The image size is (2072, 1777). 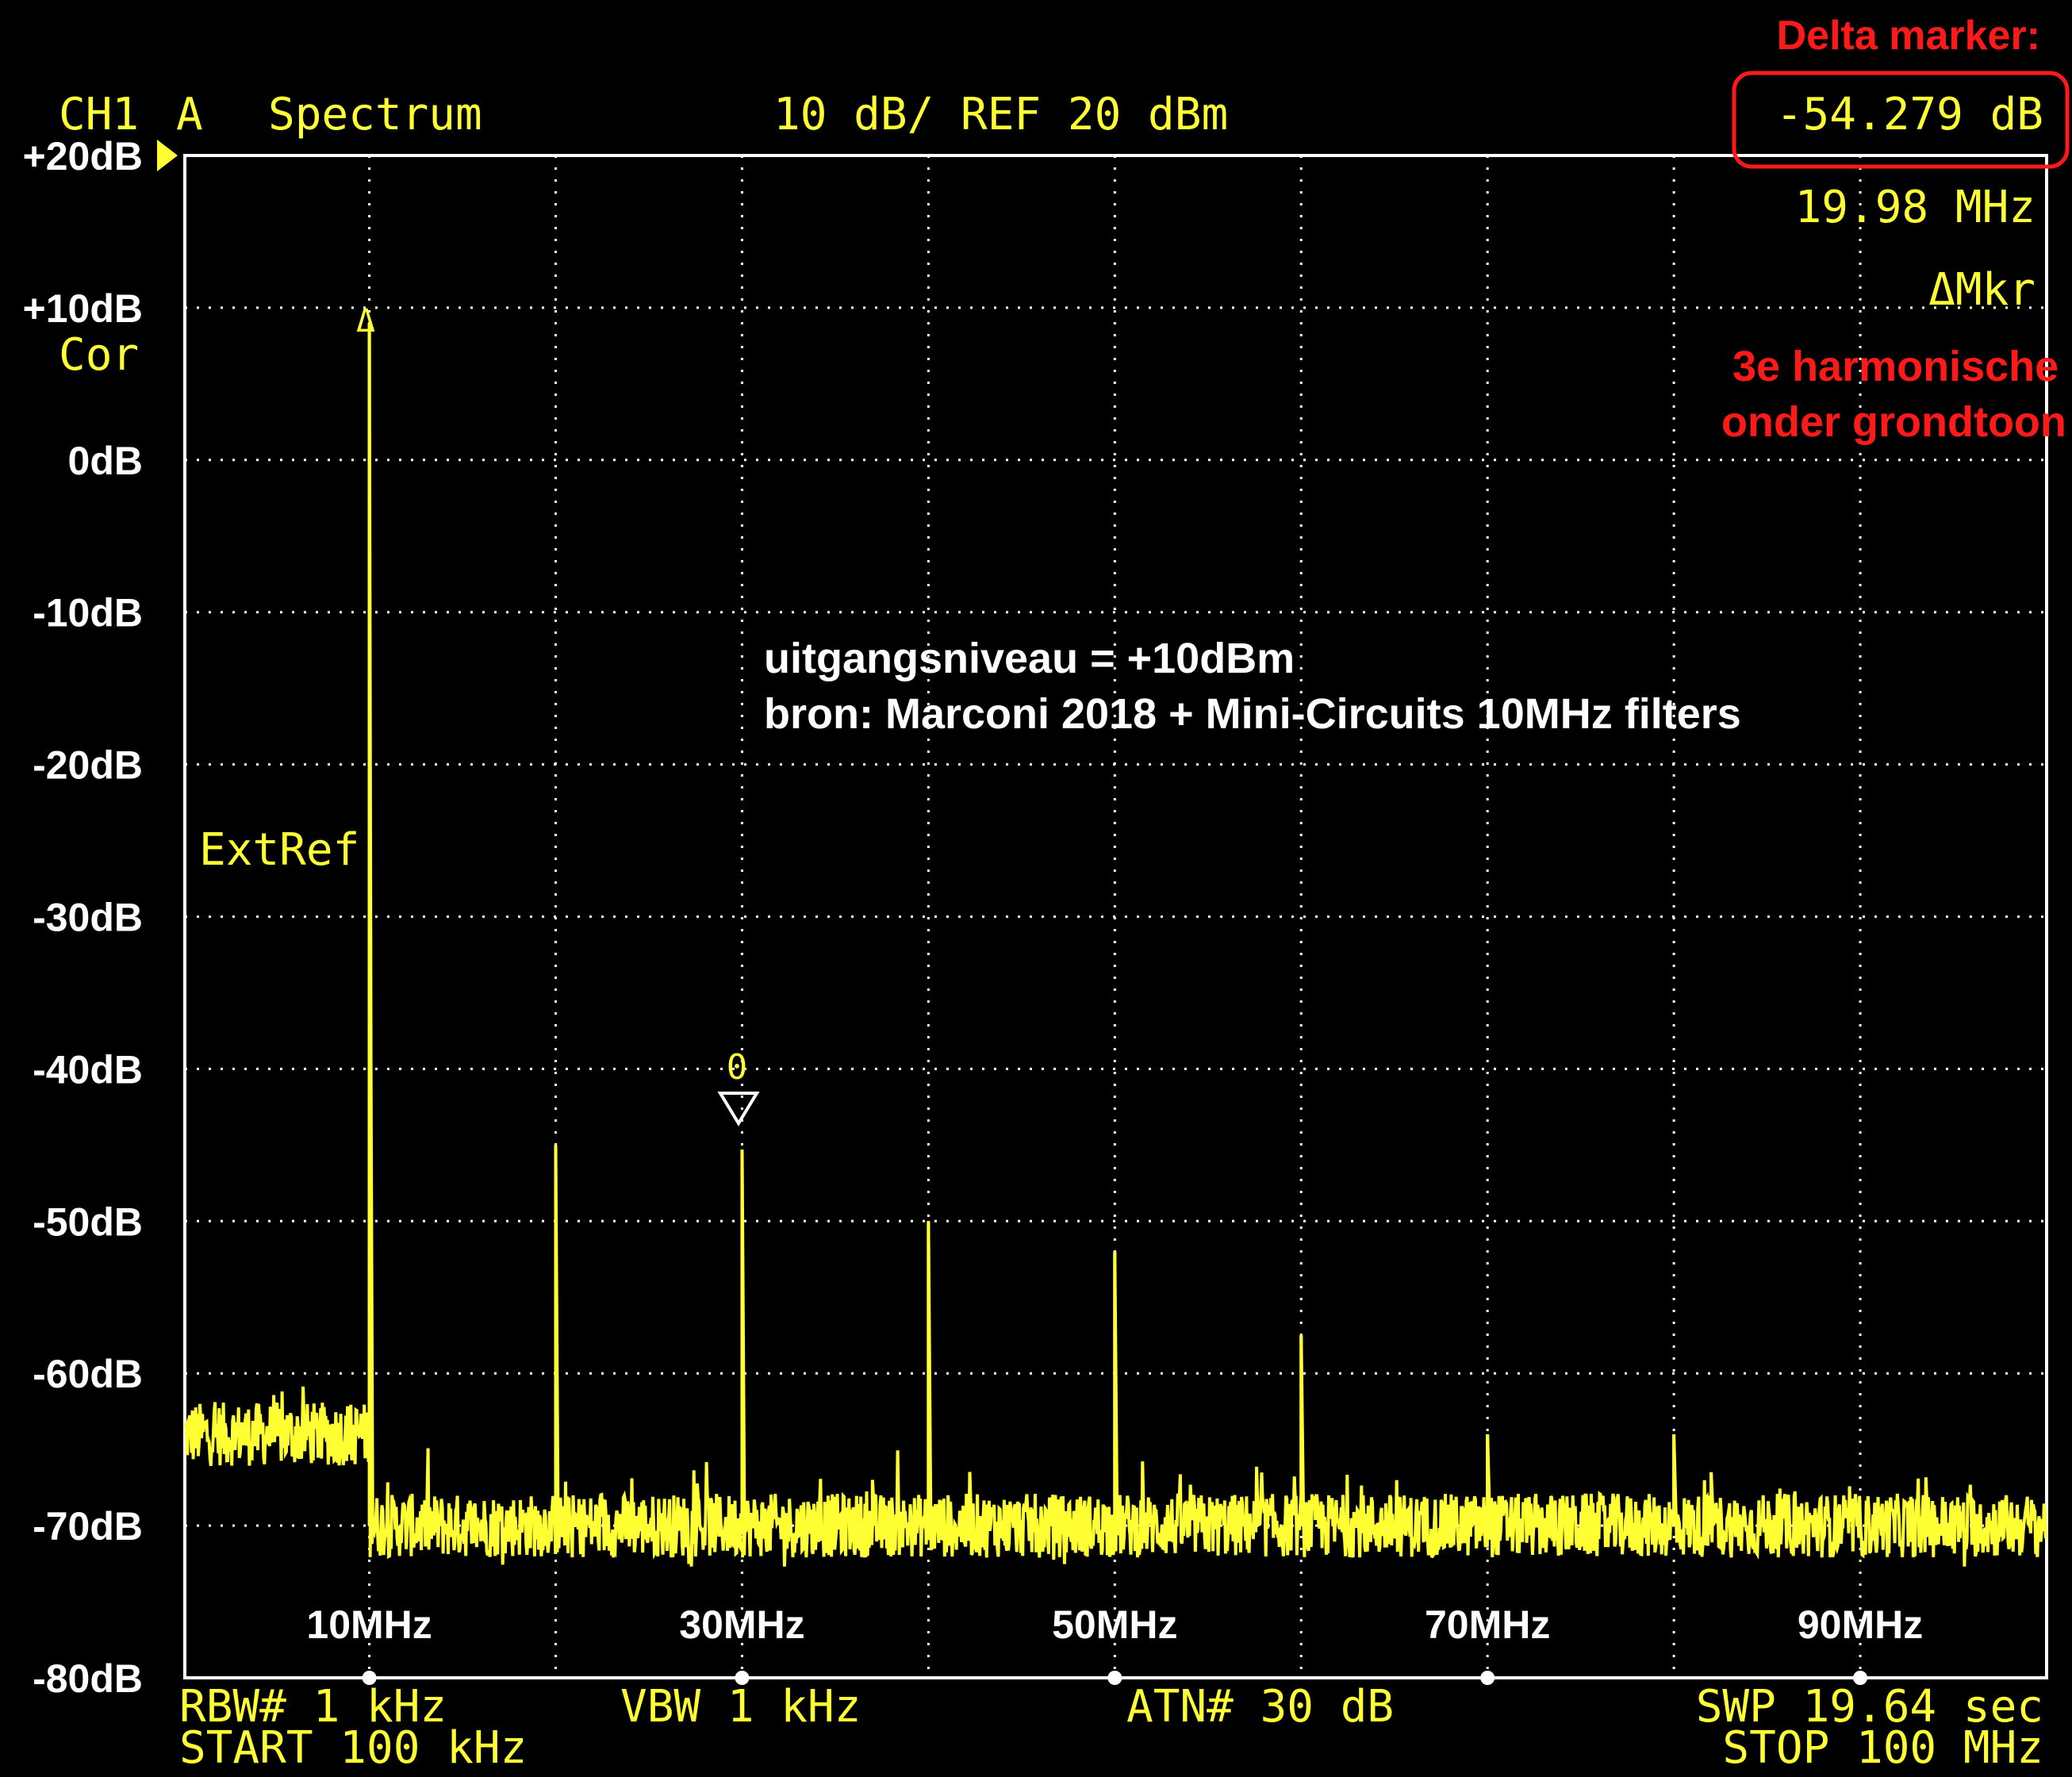 I want to click on delta-marker-symbol: 0, so click(x=737, y=1067).